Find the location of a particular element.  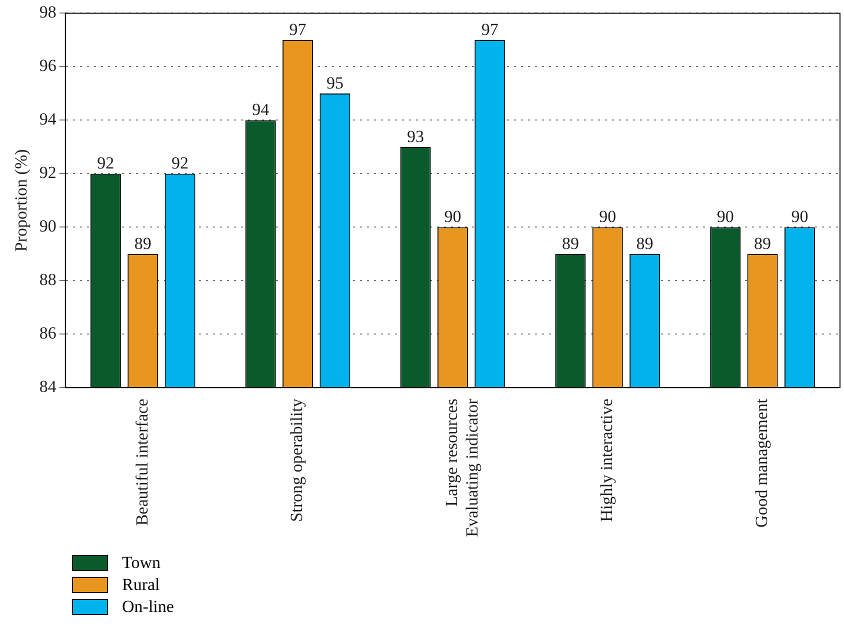

data-label: 94 is located at coordinates (261, 110).